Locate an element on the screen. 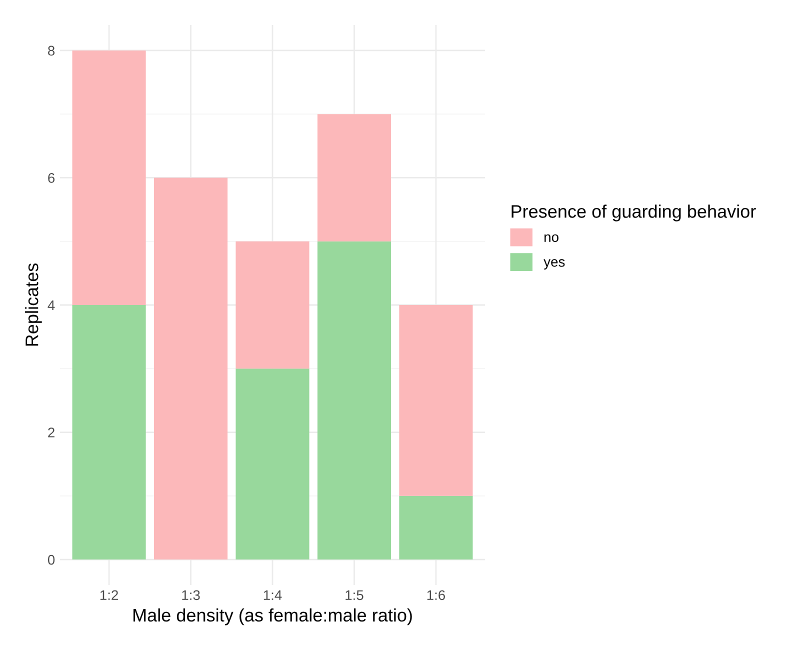 Image resolution: width=808 pixels, height=645 pixels. y-tick-label: 4 is located at coordinates (51, 305).